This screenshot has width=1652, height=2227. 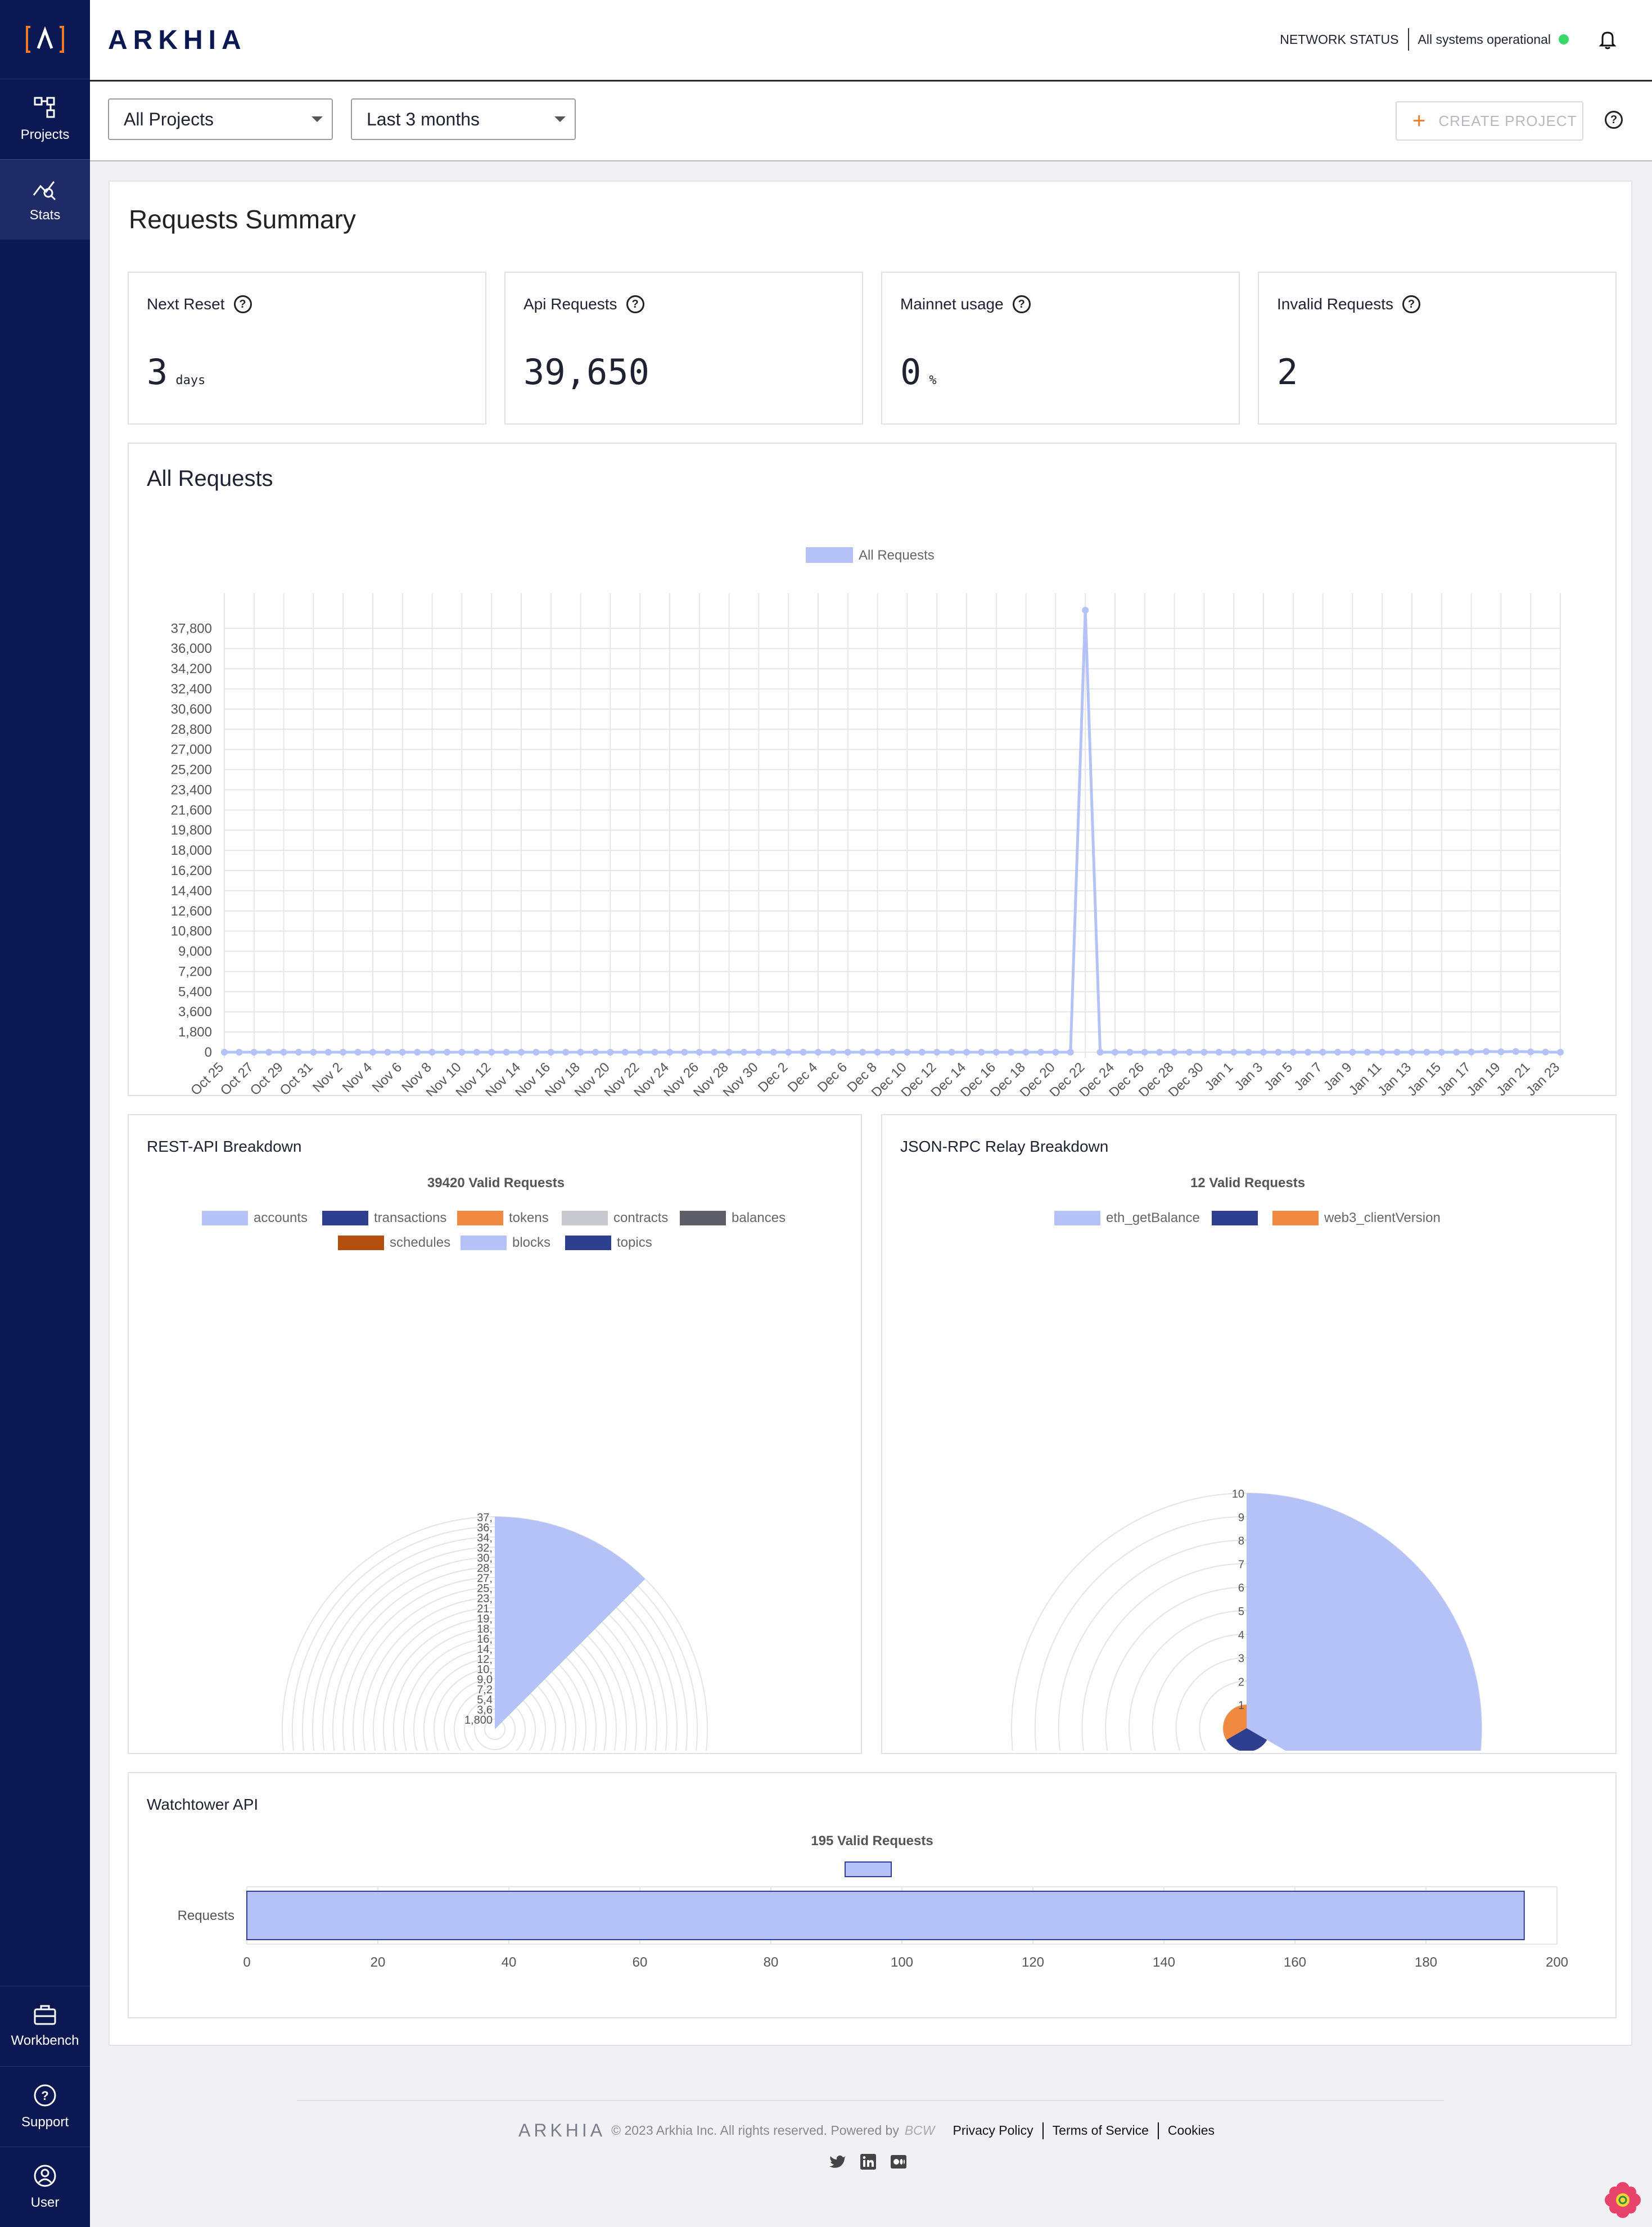 I want to click on legend-label: accounts, so click(x=281, y=1218).